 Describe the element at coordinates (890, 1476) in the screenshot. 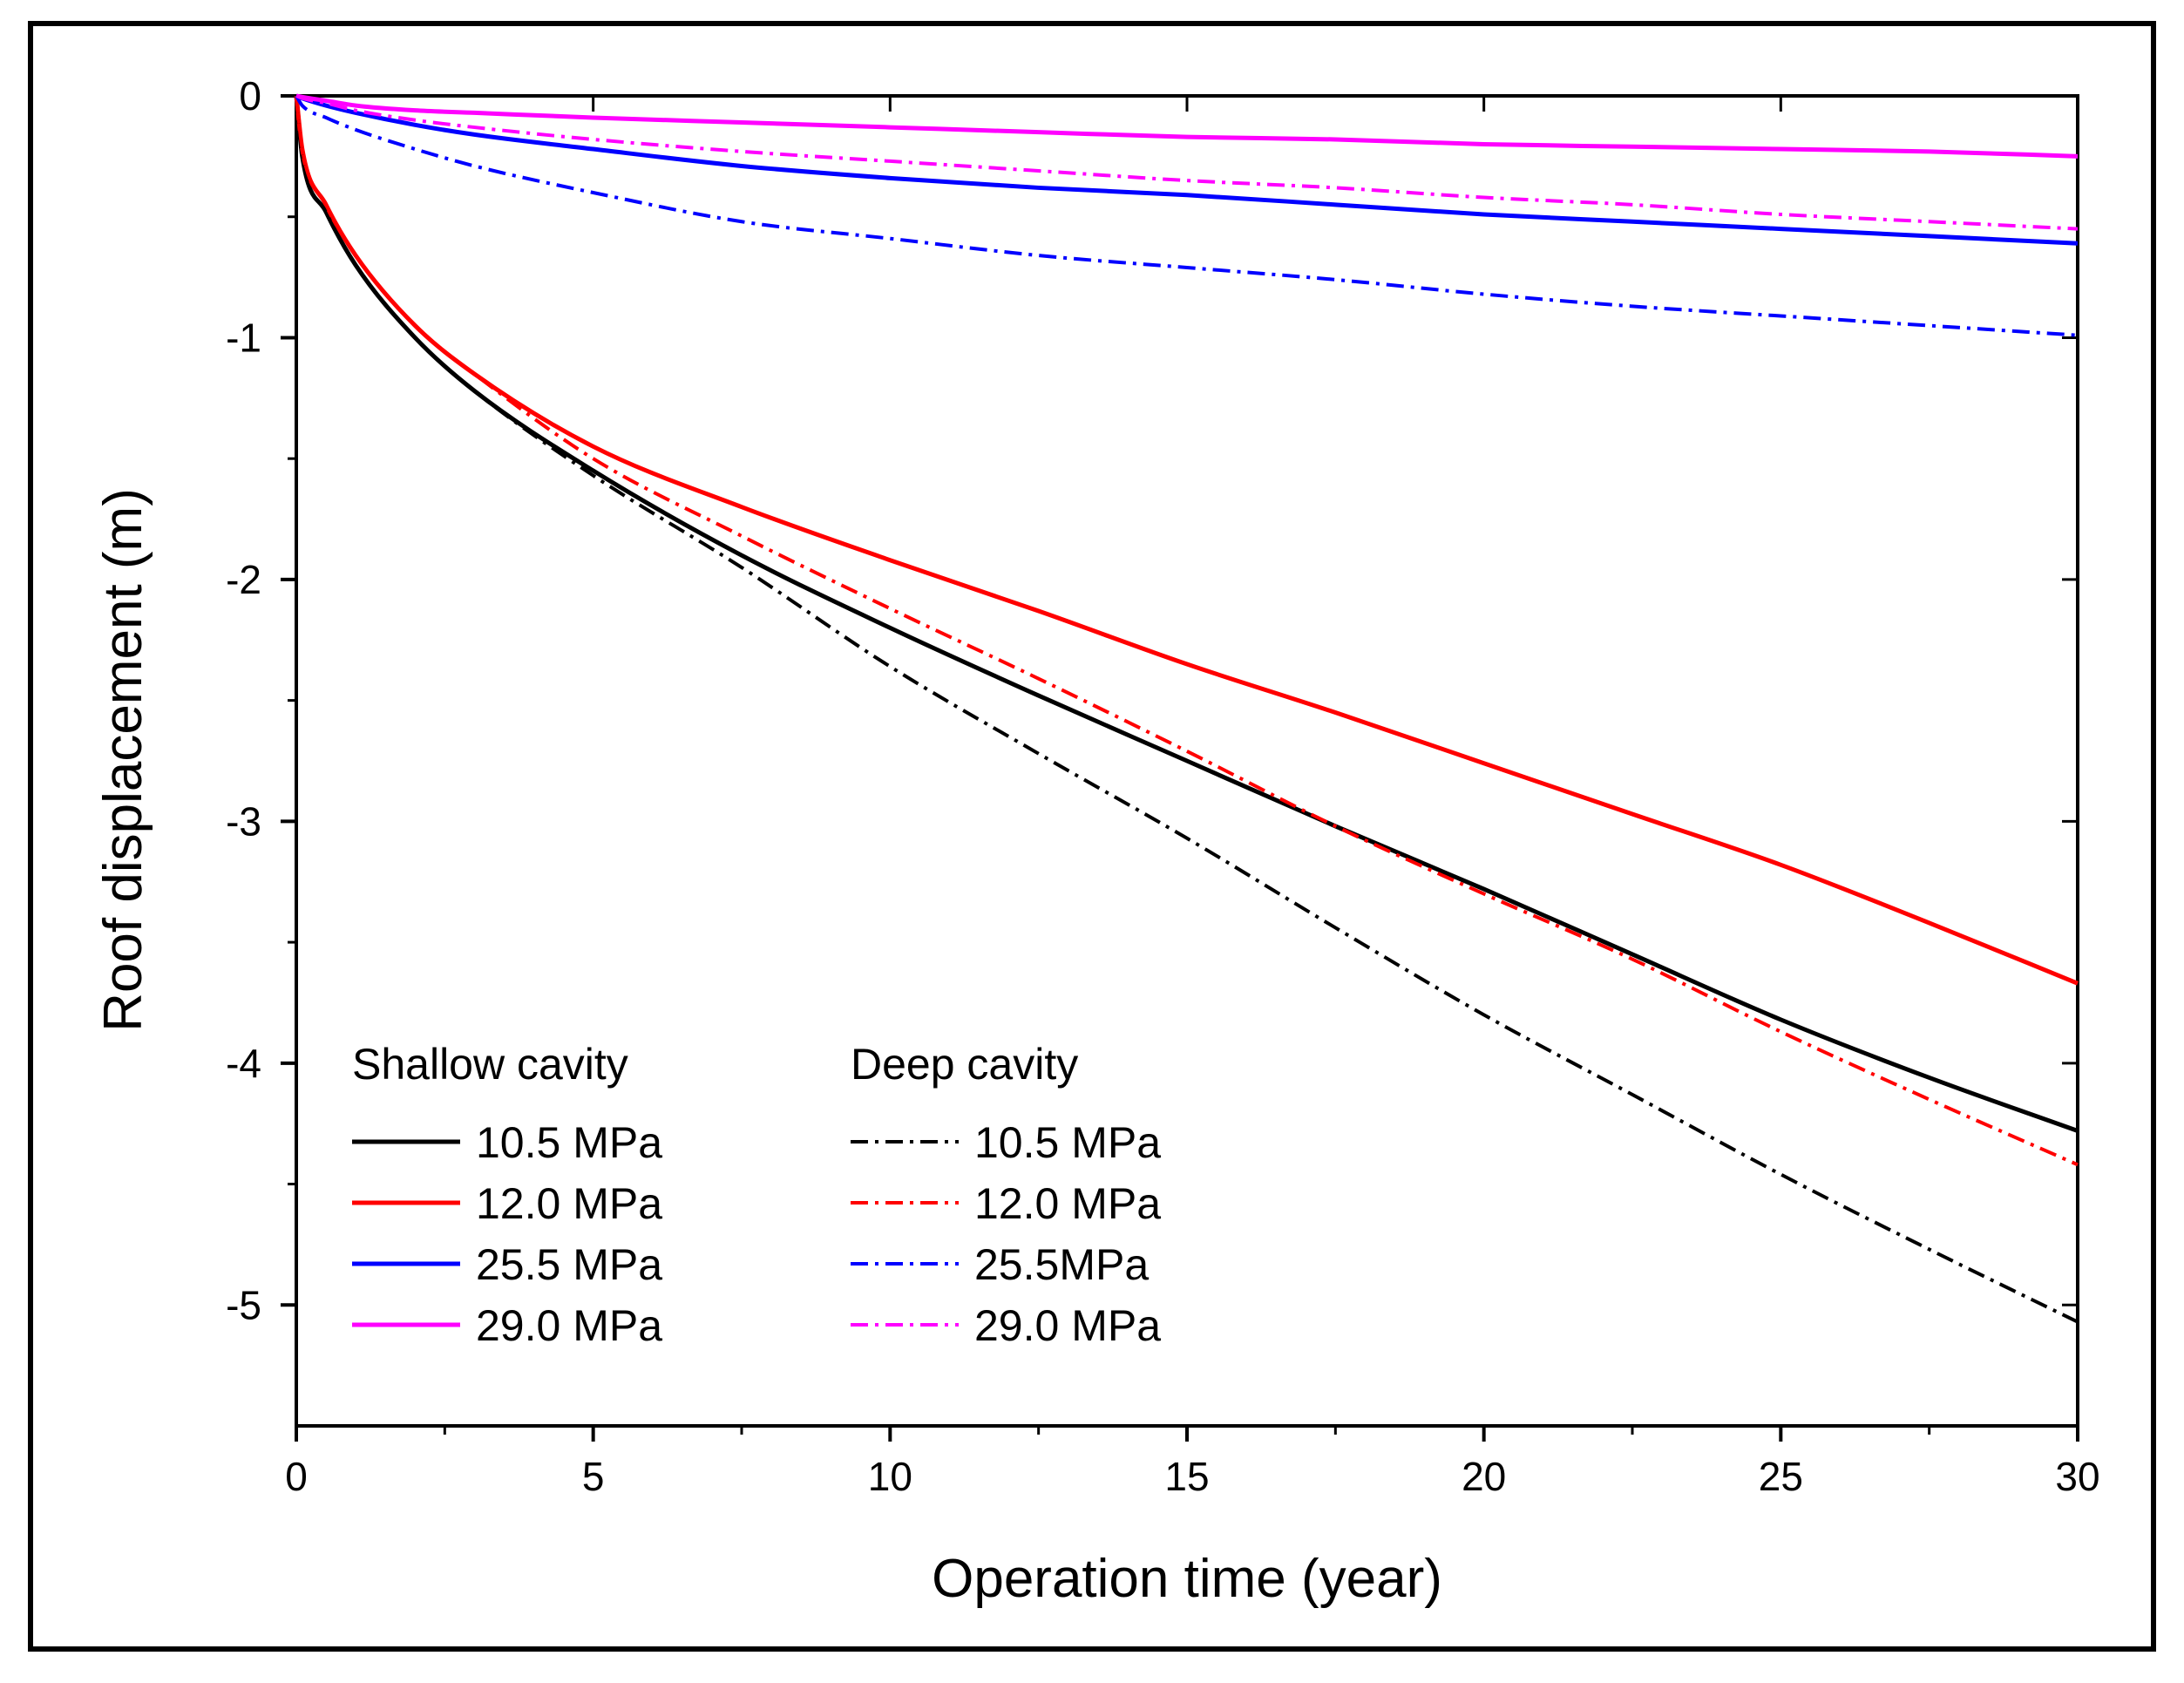

I see `x-tick-label: 10` at that location.